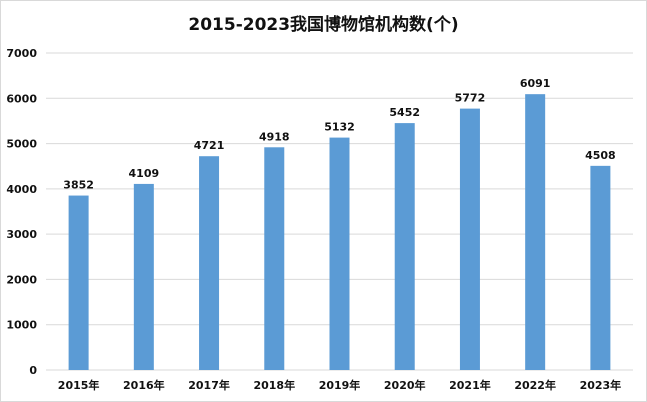 The width and height of the screenshot is (647, 402). Describe the element at coordinates (339, 127) in the screenshot. I see `data-label: 5132` at that location.